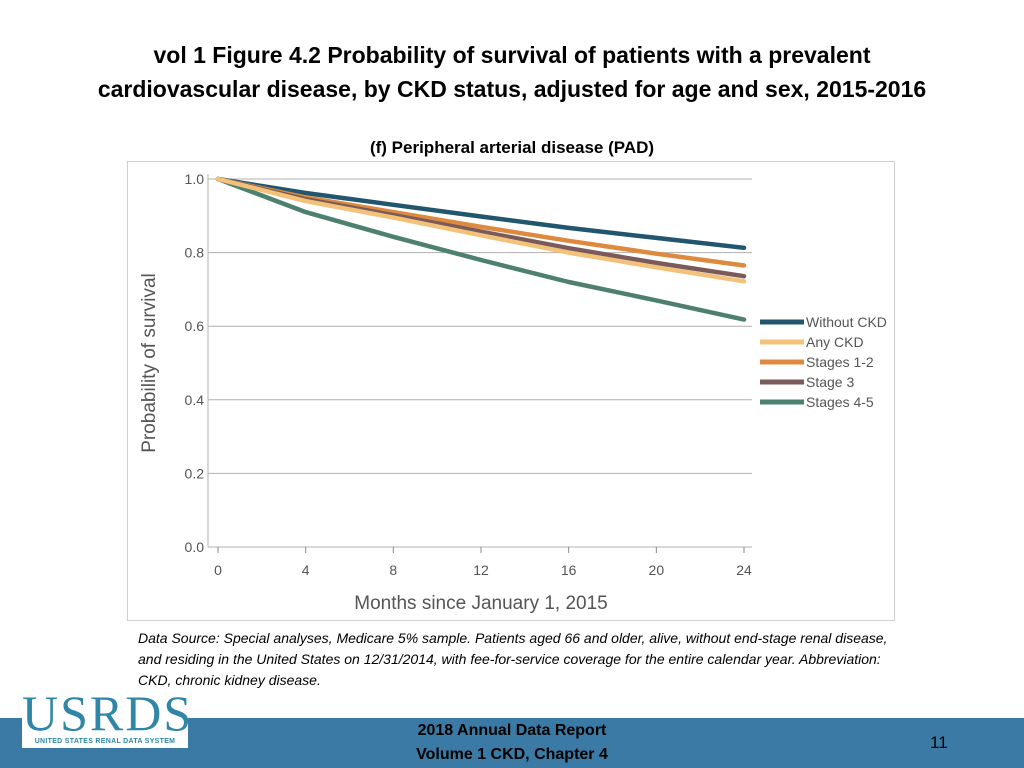  I want to click on legend-label: Stage 3, so click(830, 382).